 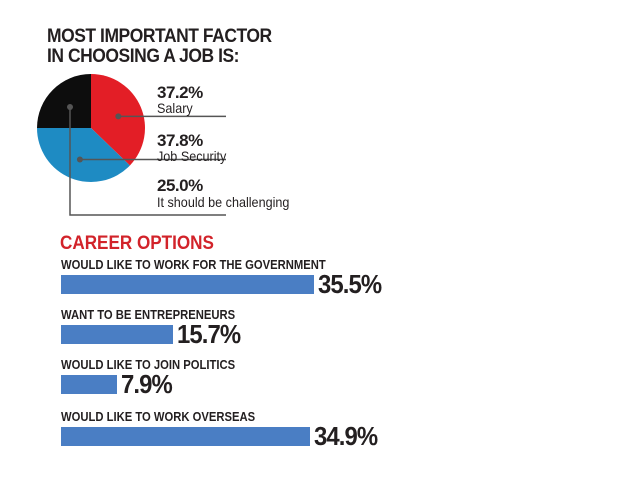 What do you see at coordinates (345, 436) in the screenshot?
I see `bar-value: 34.9%` at bounding box center [345, 436].